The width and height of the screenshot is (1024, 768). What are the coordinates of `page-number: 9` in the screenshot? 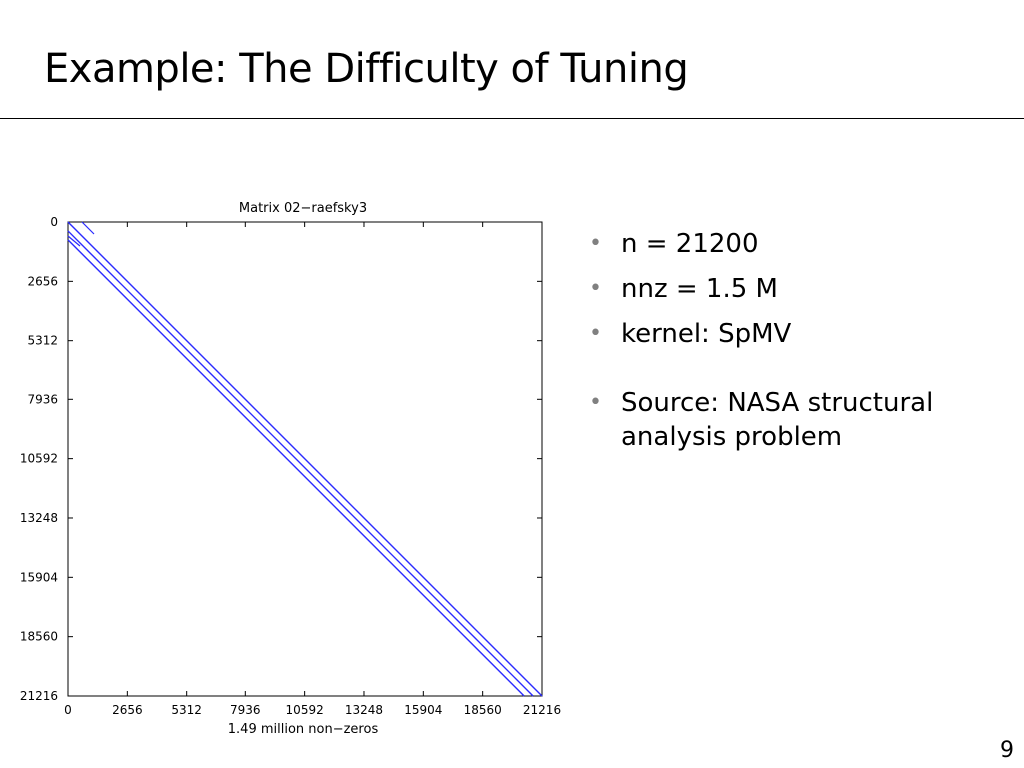 It's located at (1007, 750).